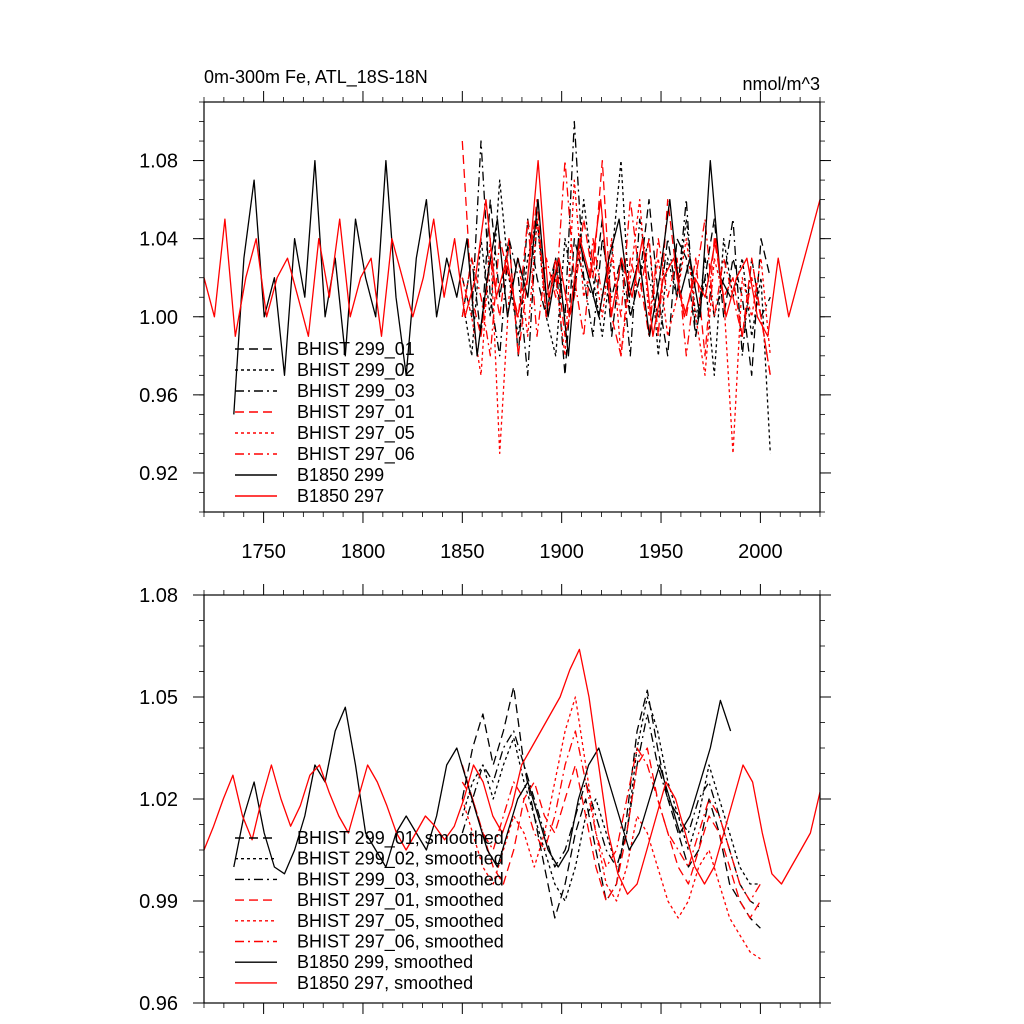 The width and height of the screenshot is (1024, 1024). What do you see at coordinates (340, 475) in the screenshot?
I see `legend-label: B1850 299` at bounding box center [340, 475].